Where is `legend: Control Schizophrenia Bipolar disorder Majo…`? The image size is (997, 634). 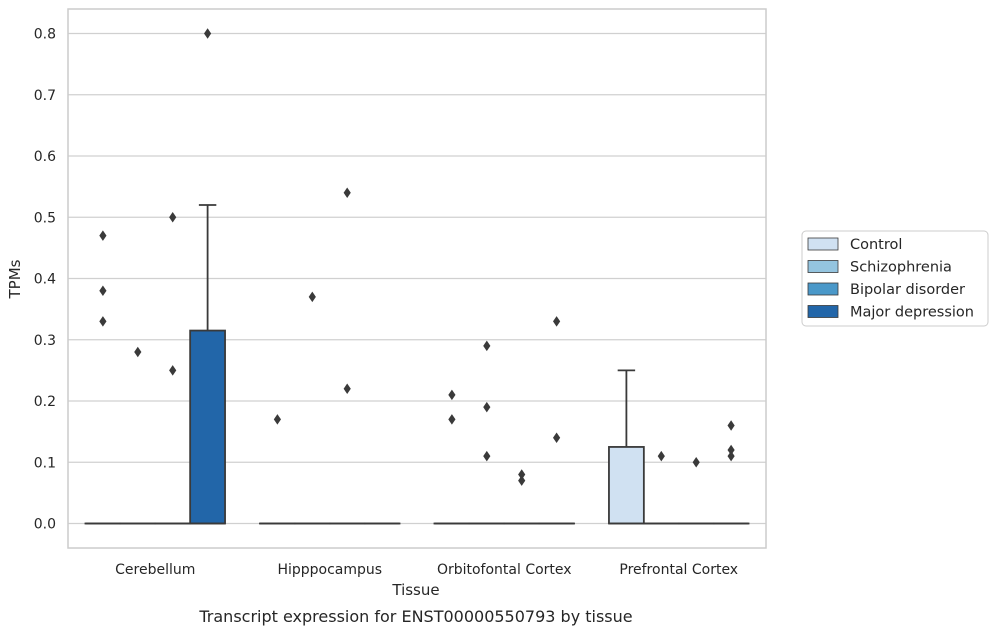
legend: Control Schizophrenia Bipolar disorder Majo… is located at coordinates (895, 278).